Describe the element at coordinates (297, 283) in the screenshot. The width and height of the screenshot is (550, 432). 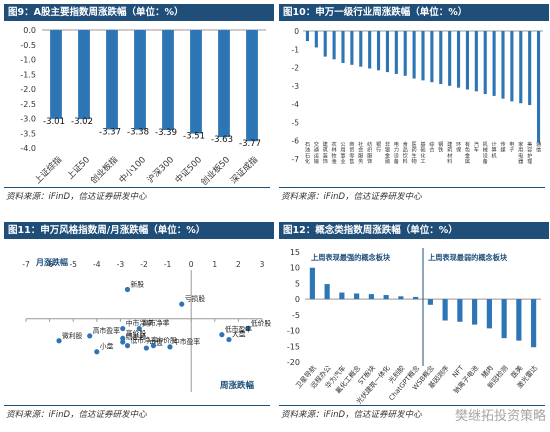
I see `y-tick-label: 5` at that location.